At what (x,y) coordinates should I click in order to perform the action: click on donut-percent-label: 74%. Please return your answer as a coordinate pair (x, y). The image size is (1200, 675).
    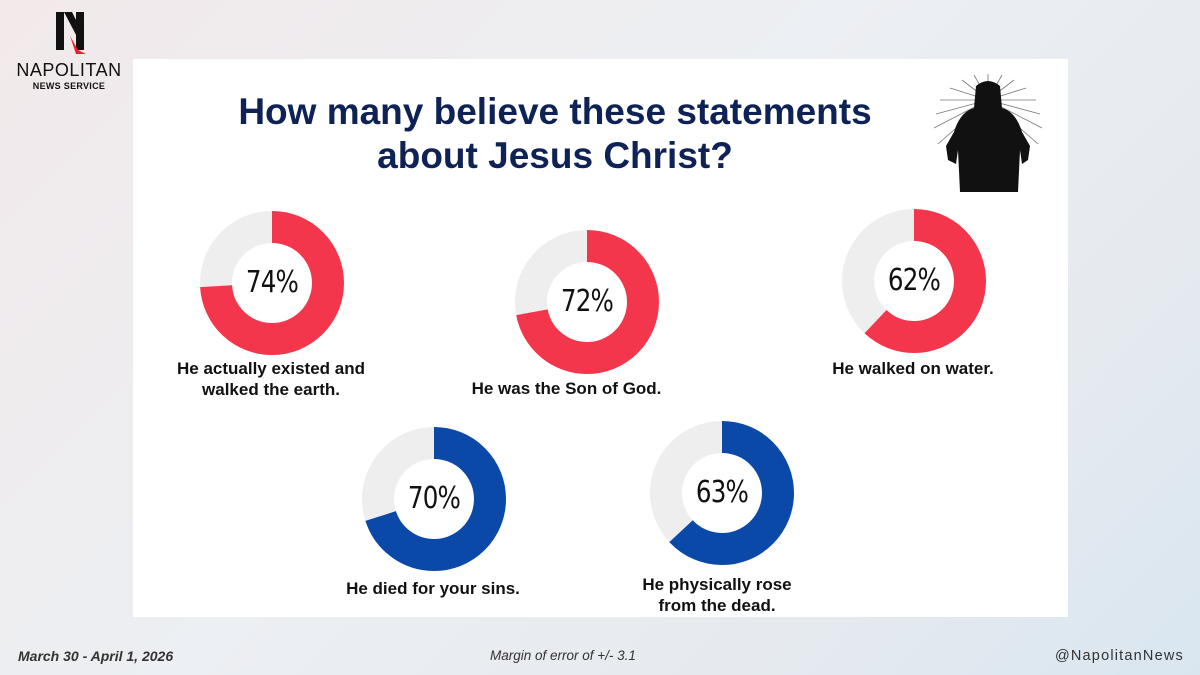
    Looking at the image, I should click on (272, 282).